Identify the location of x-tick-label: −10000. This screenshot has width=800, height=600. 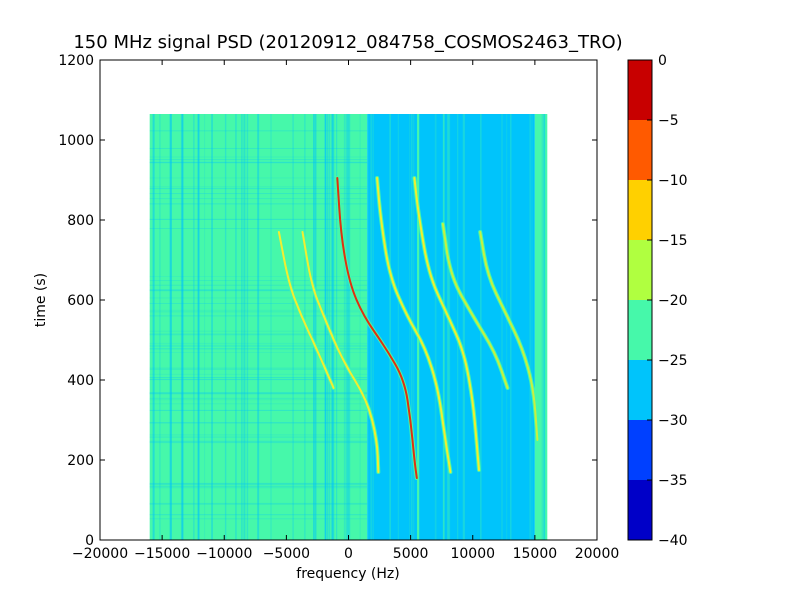
(224, 554).